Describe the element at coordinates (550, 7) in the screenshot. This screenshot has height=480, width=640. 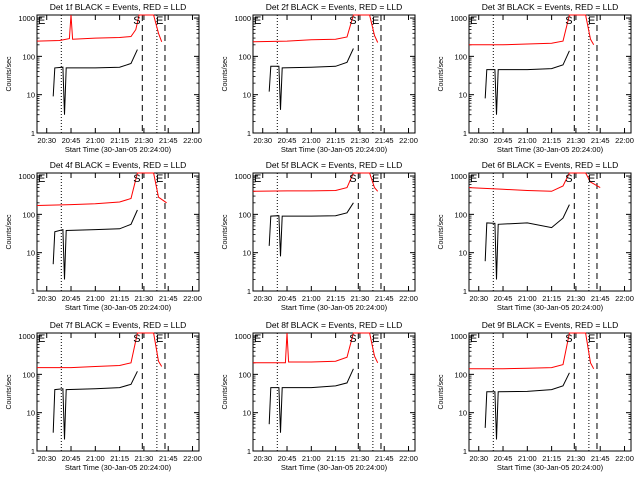
I see `panel-title: Det 3f BLACK = Events, RED = LLD` at that location.